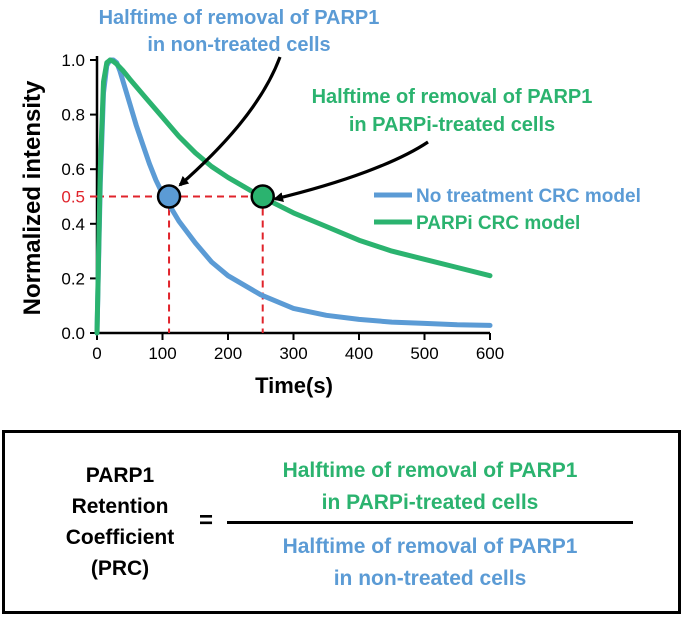 Image resolution: width=687 pixels, height=620 pixels. Describe the element at coordinates (206, 520) in the screenshot. I see `equals-sign: =` at that location.